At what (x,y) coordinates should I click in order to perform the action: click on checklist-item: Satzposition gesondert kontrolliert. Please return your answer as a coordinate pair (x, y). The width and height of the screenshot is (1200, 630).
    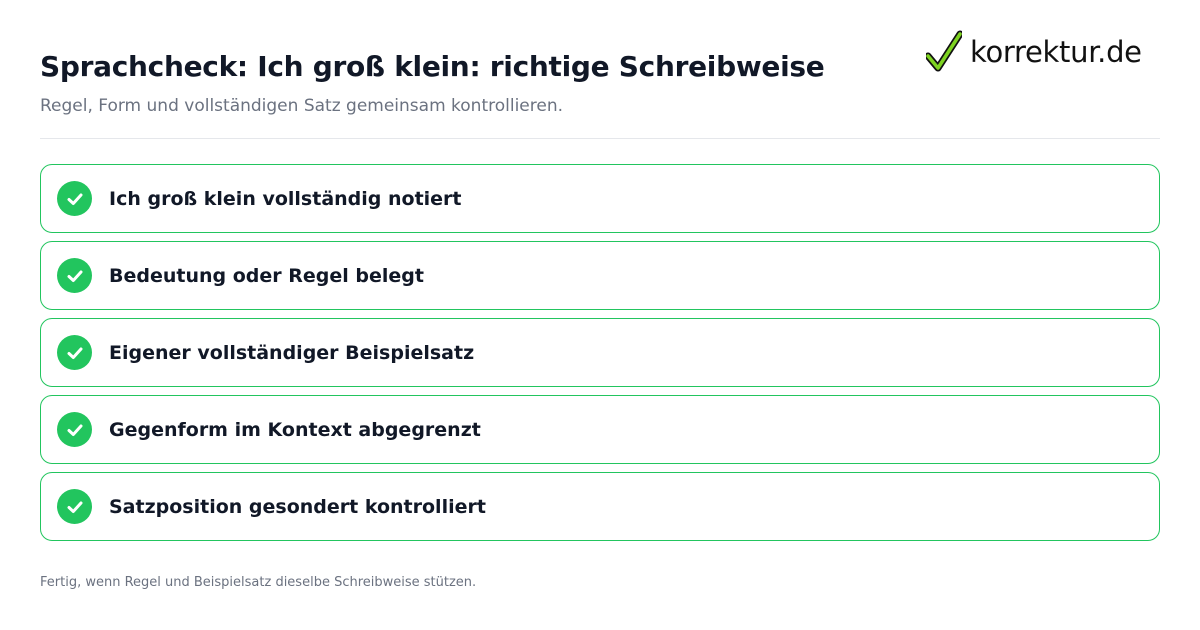
    Looking at the image, I should click on (600, 506).